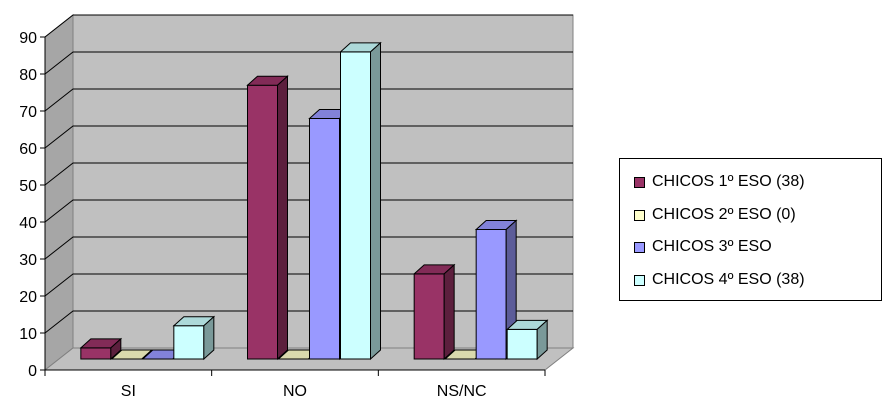 The width and height of the screenshot is (891, 404). I want to click on y-tick-label: 90, so click(28, 38).